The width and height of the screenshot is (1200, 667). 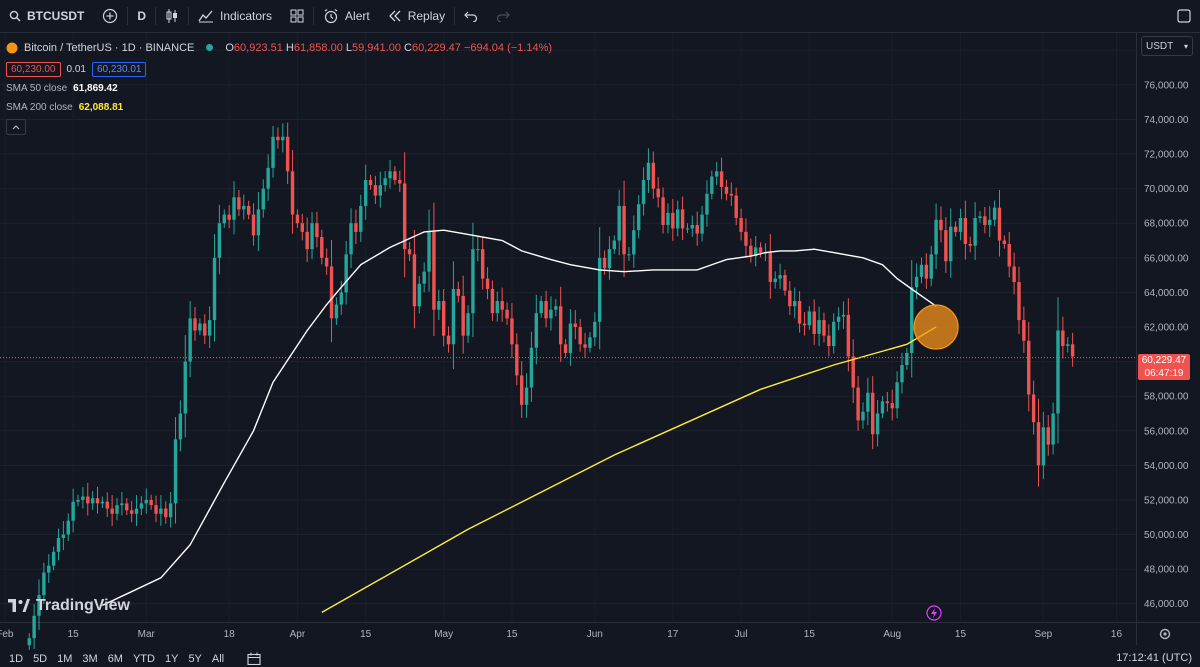 I want to click on time-tick-label: Aug, so click(x=892, y=634).